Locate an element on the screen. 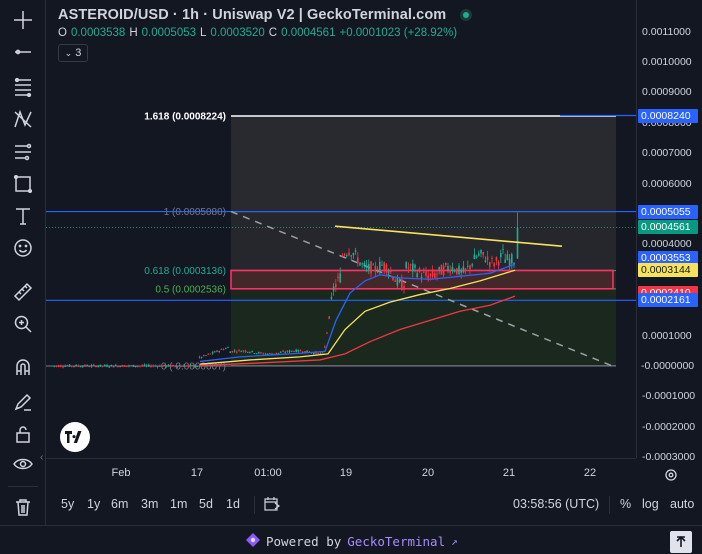 The width and height of the screenshot is (702, 554). chevron-down-icon: ⌄ is located at coordinates (68, 52).